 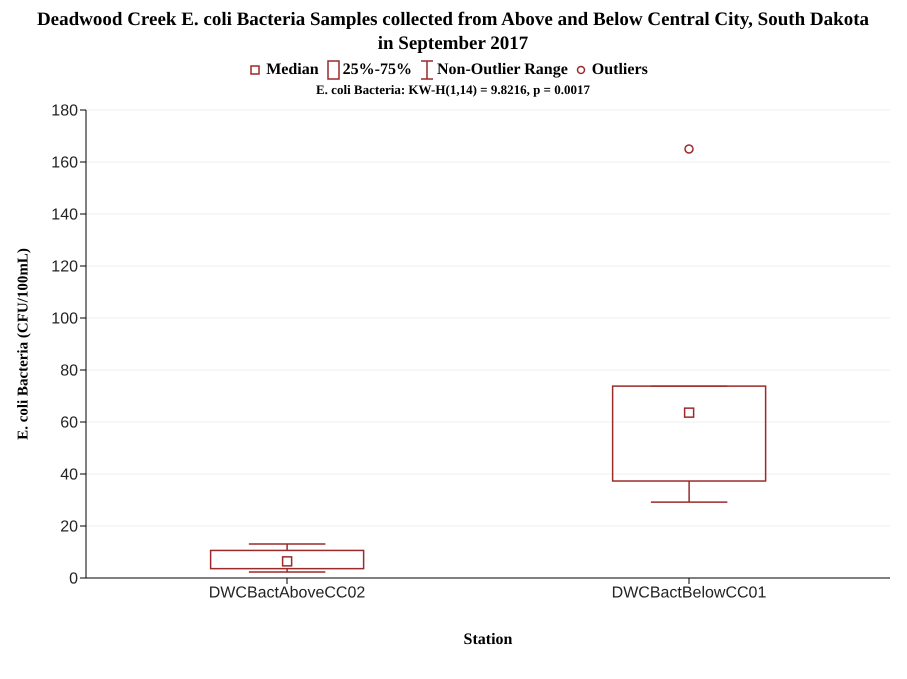 I want to click on y-tick-label: 180, so click(x=64, y=111).